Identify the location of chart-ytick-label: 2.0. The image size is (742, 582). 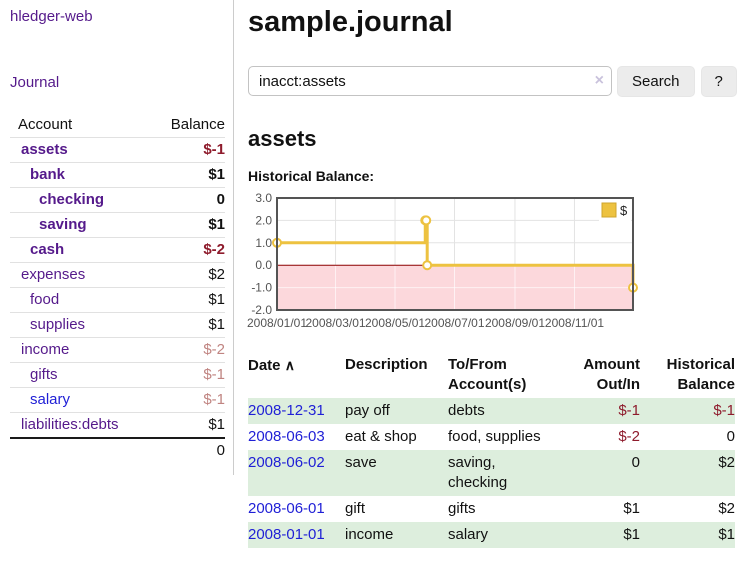
(263, 220).